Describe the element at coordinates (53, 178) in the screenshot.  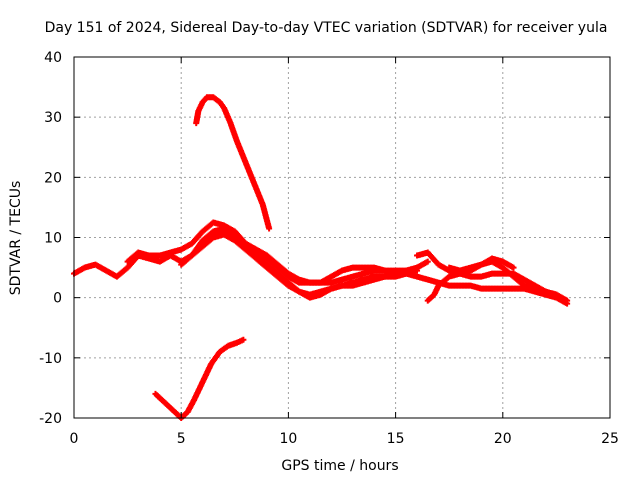
I see `y-tick-label: 20` at that location.